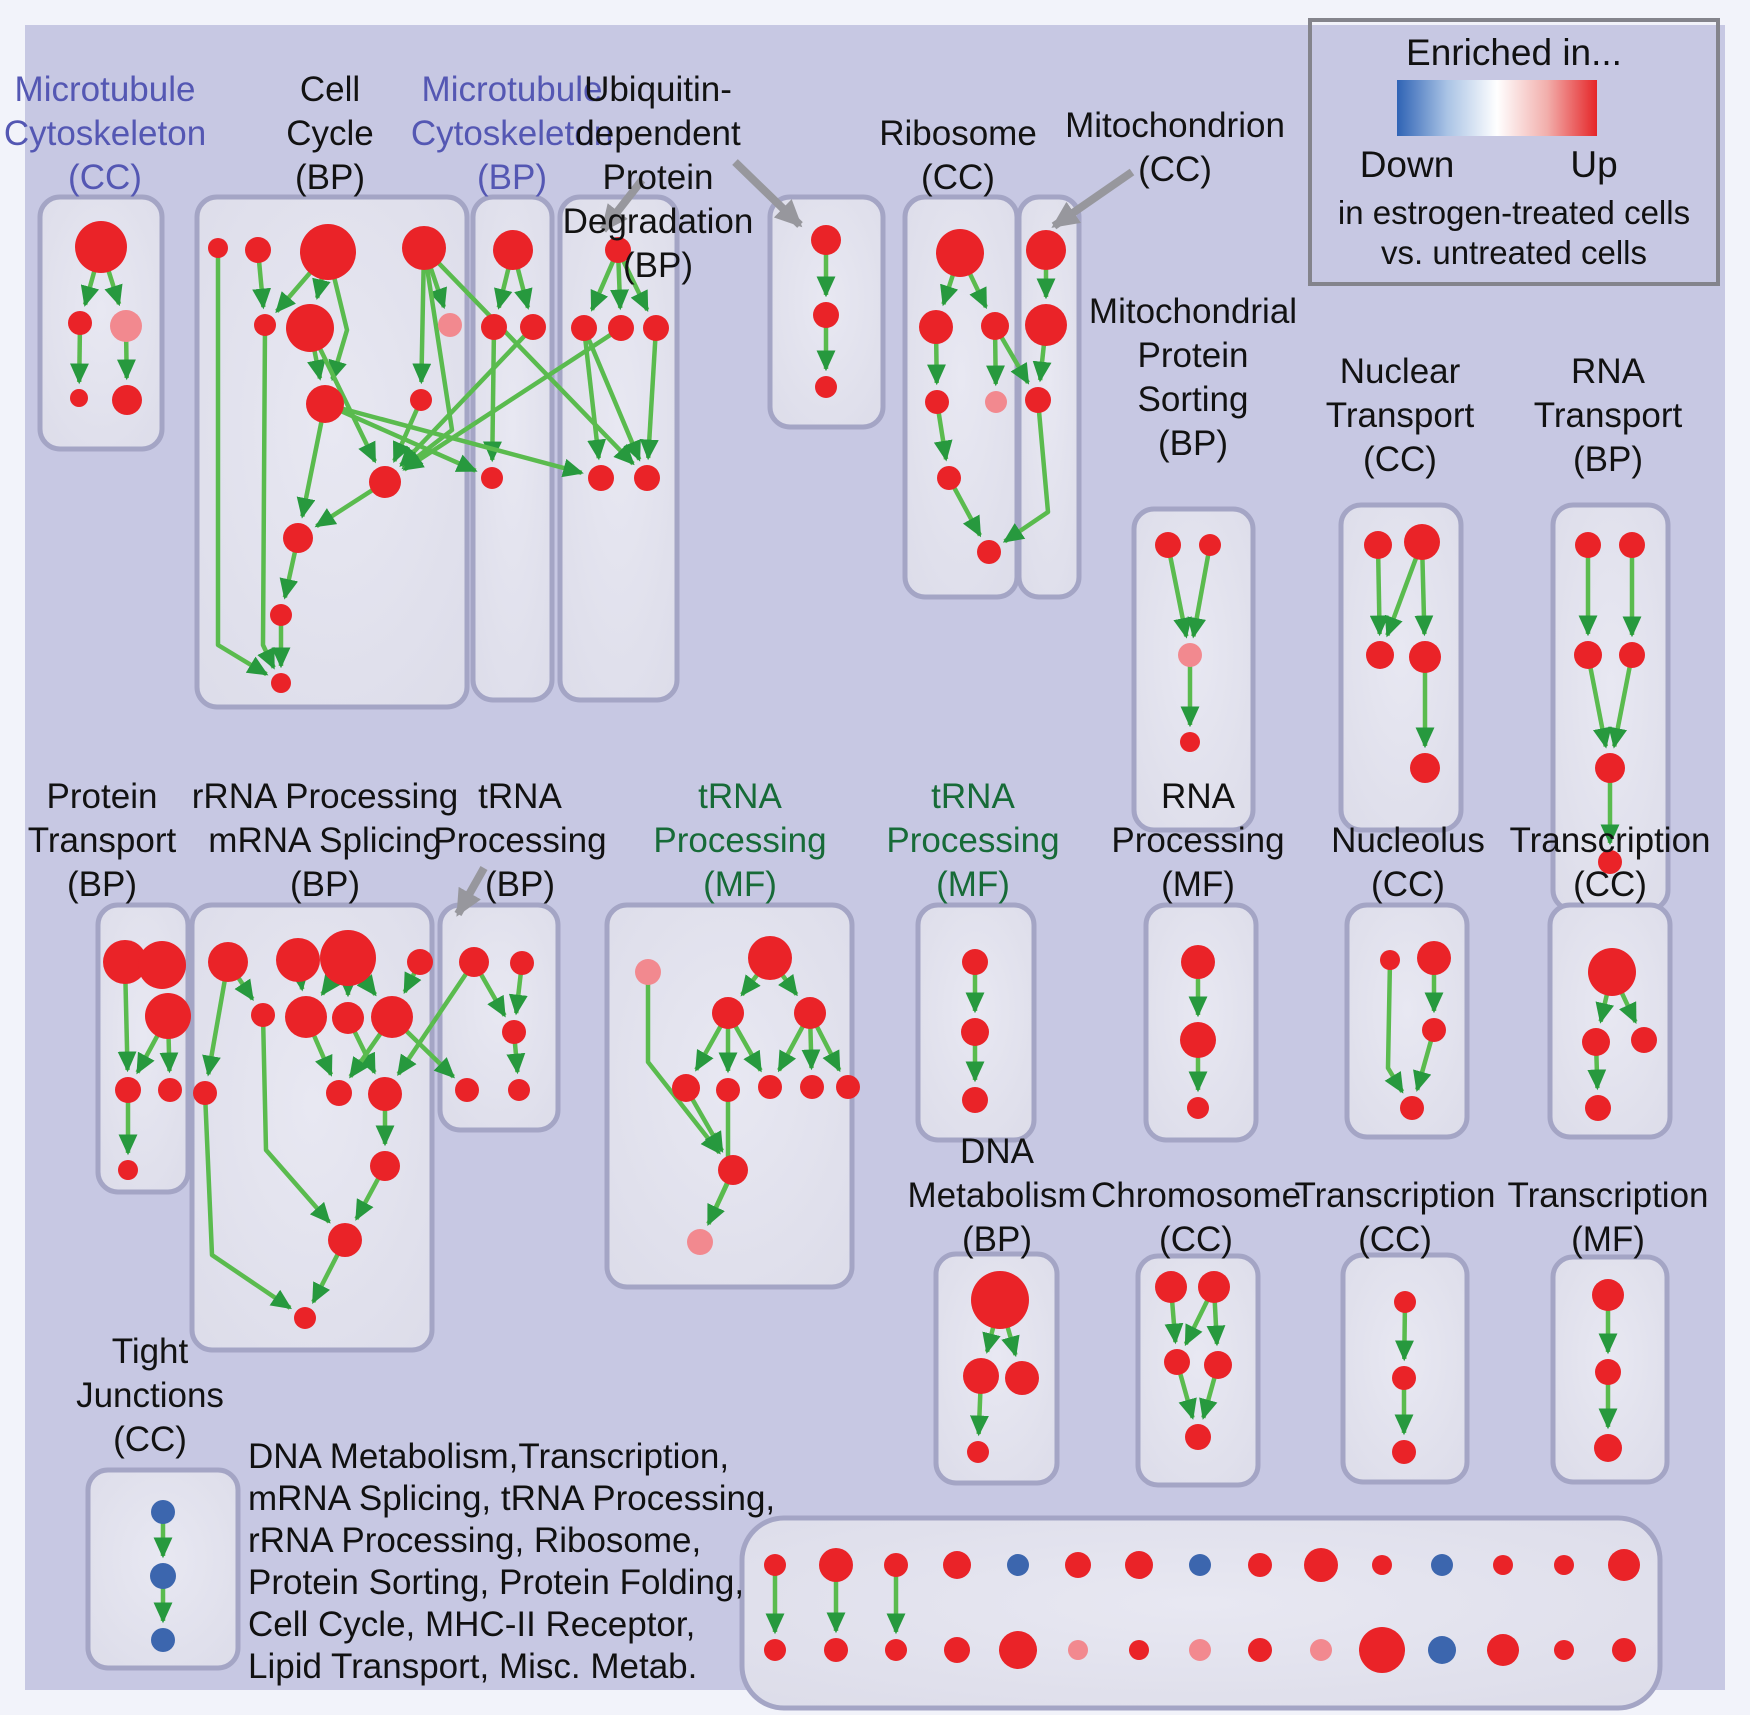 This screenshot has height=1715, width=1750. What do you see at coordinates (475, 1540) in the screenshot?
I see `misc-note-line: rRNA Processing, Ribosome,` at bounding box center [475, 1540].